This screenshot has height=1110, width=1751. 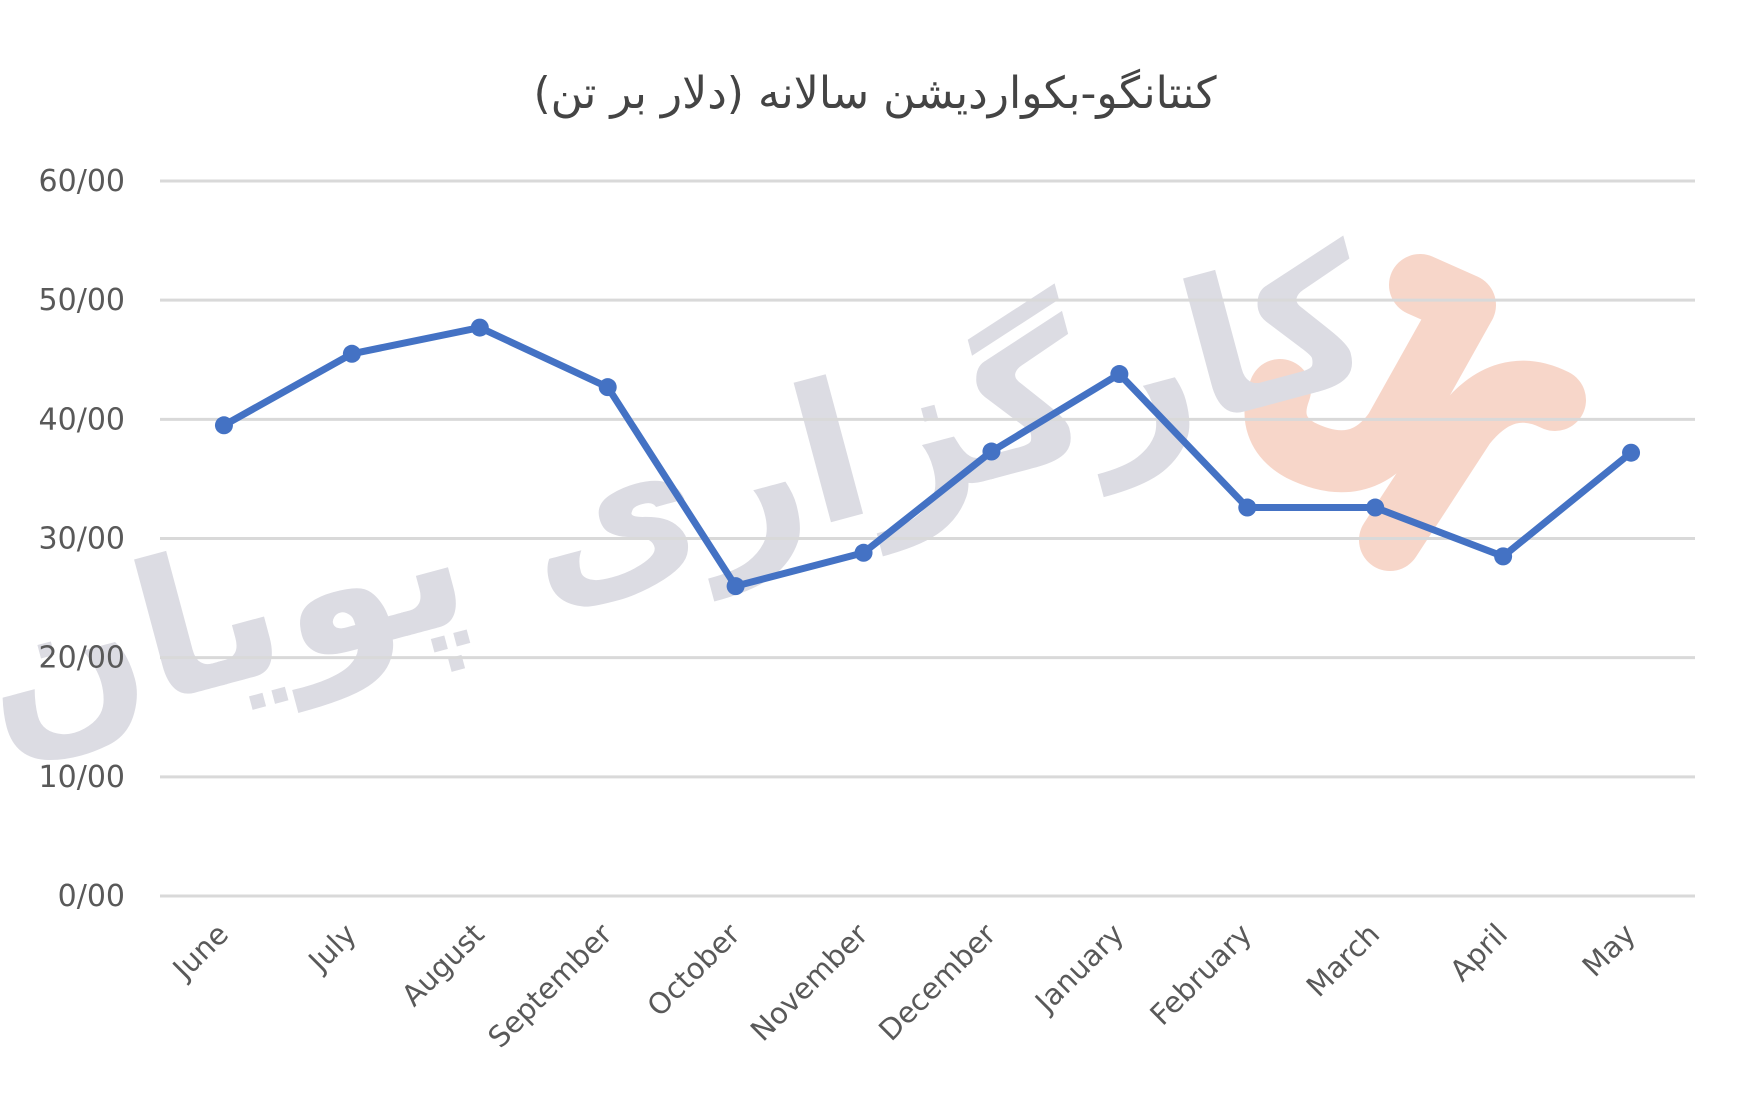 I want to click on x-tick-label: February, so click(x=1200, y=974).